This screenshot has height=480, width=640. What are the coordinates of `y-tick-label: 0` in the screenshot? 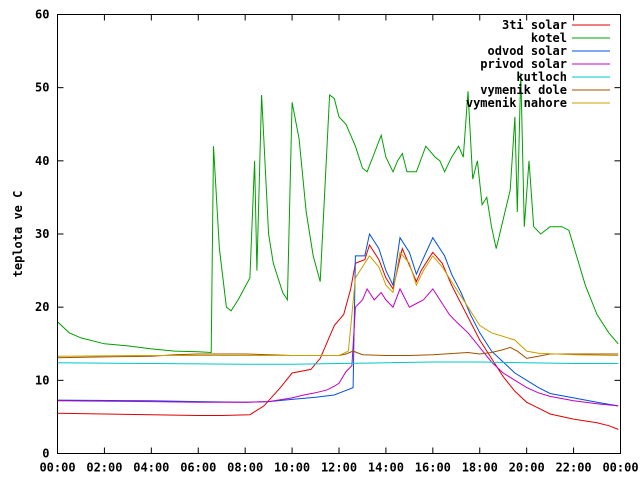 It's located at (45, 454).